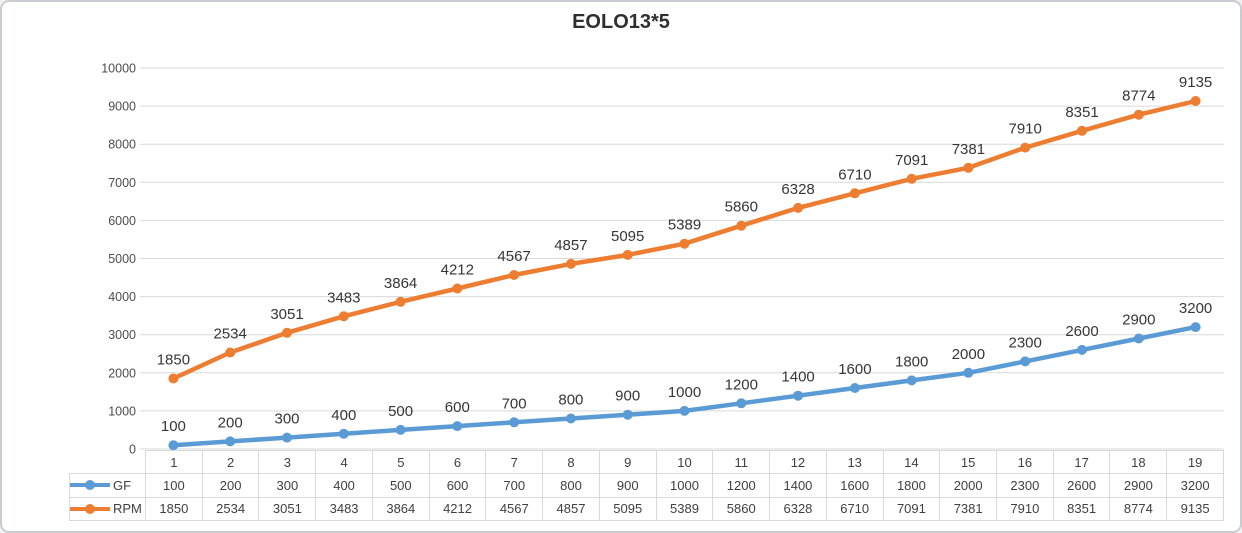 This screenshot has height=533, width=1242. I want to click on table-header-row: 1 2 3 4 5 6 7 8 9 10 11 12 13 14 15 16 17 18 19, so click(647, 462).